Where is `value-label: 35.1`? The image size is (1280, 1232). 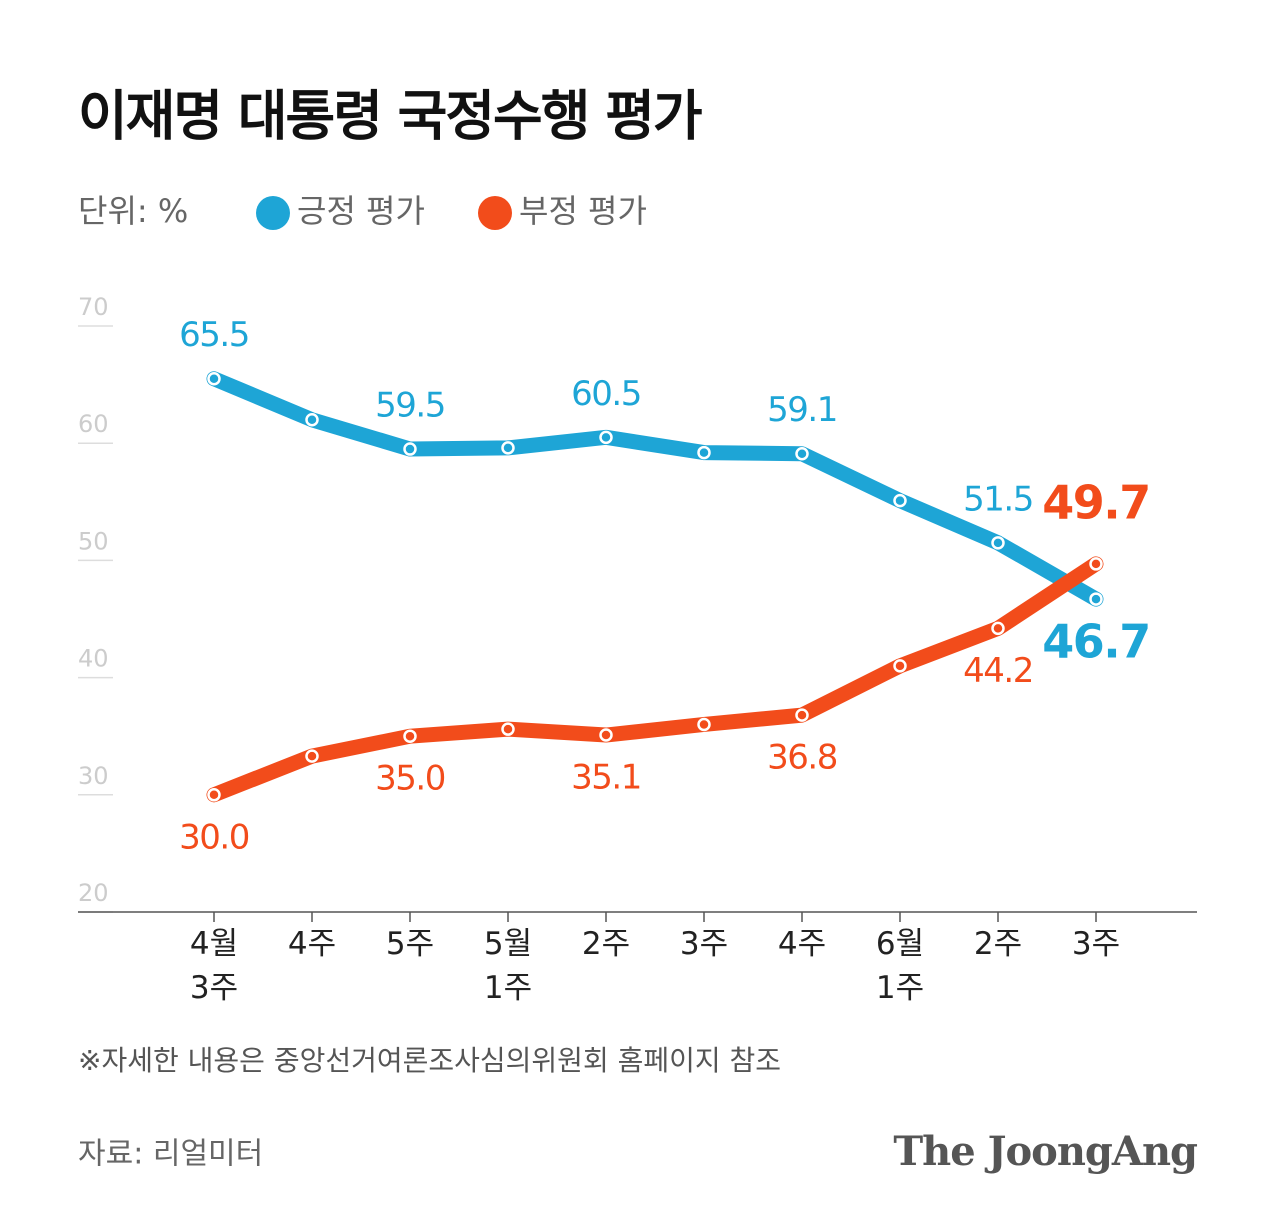 value-label: 35.1 is located at coordinates (606, 778).